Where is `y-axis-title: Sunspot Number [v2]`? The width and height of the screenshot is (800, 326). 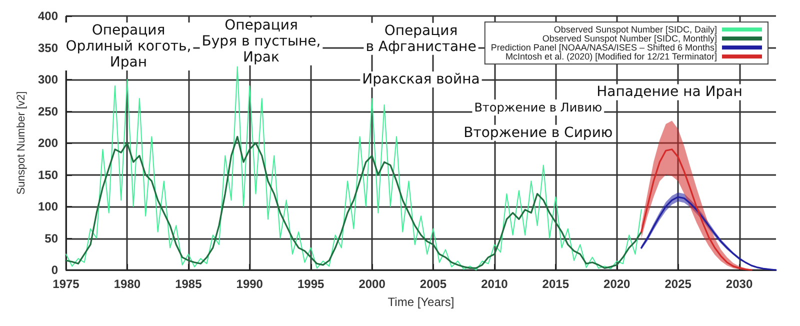
y-axis-title: Sunspot Number [v2] is located at coordinates (22, 143).